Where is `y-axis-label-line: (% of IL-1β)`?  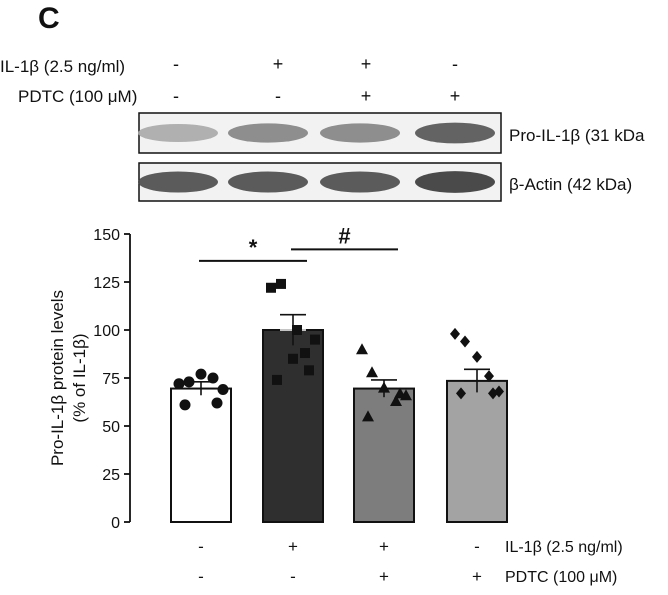 y-axis-label-line: (% of IL-1β) is located at coordinates (79, 377).